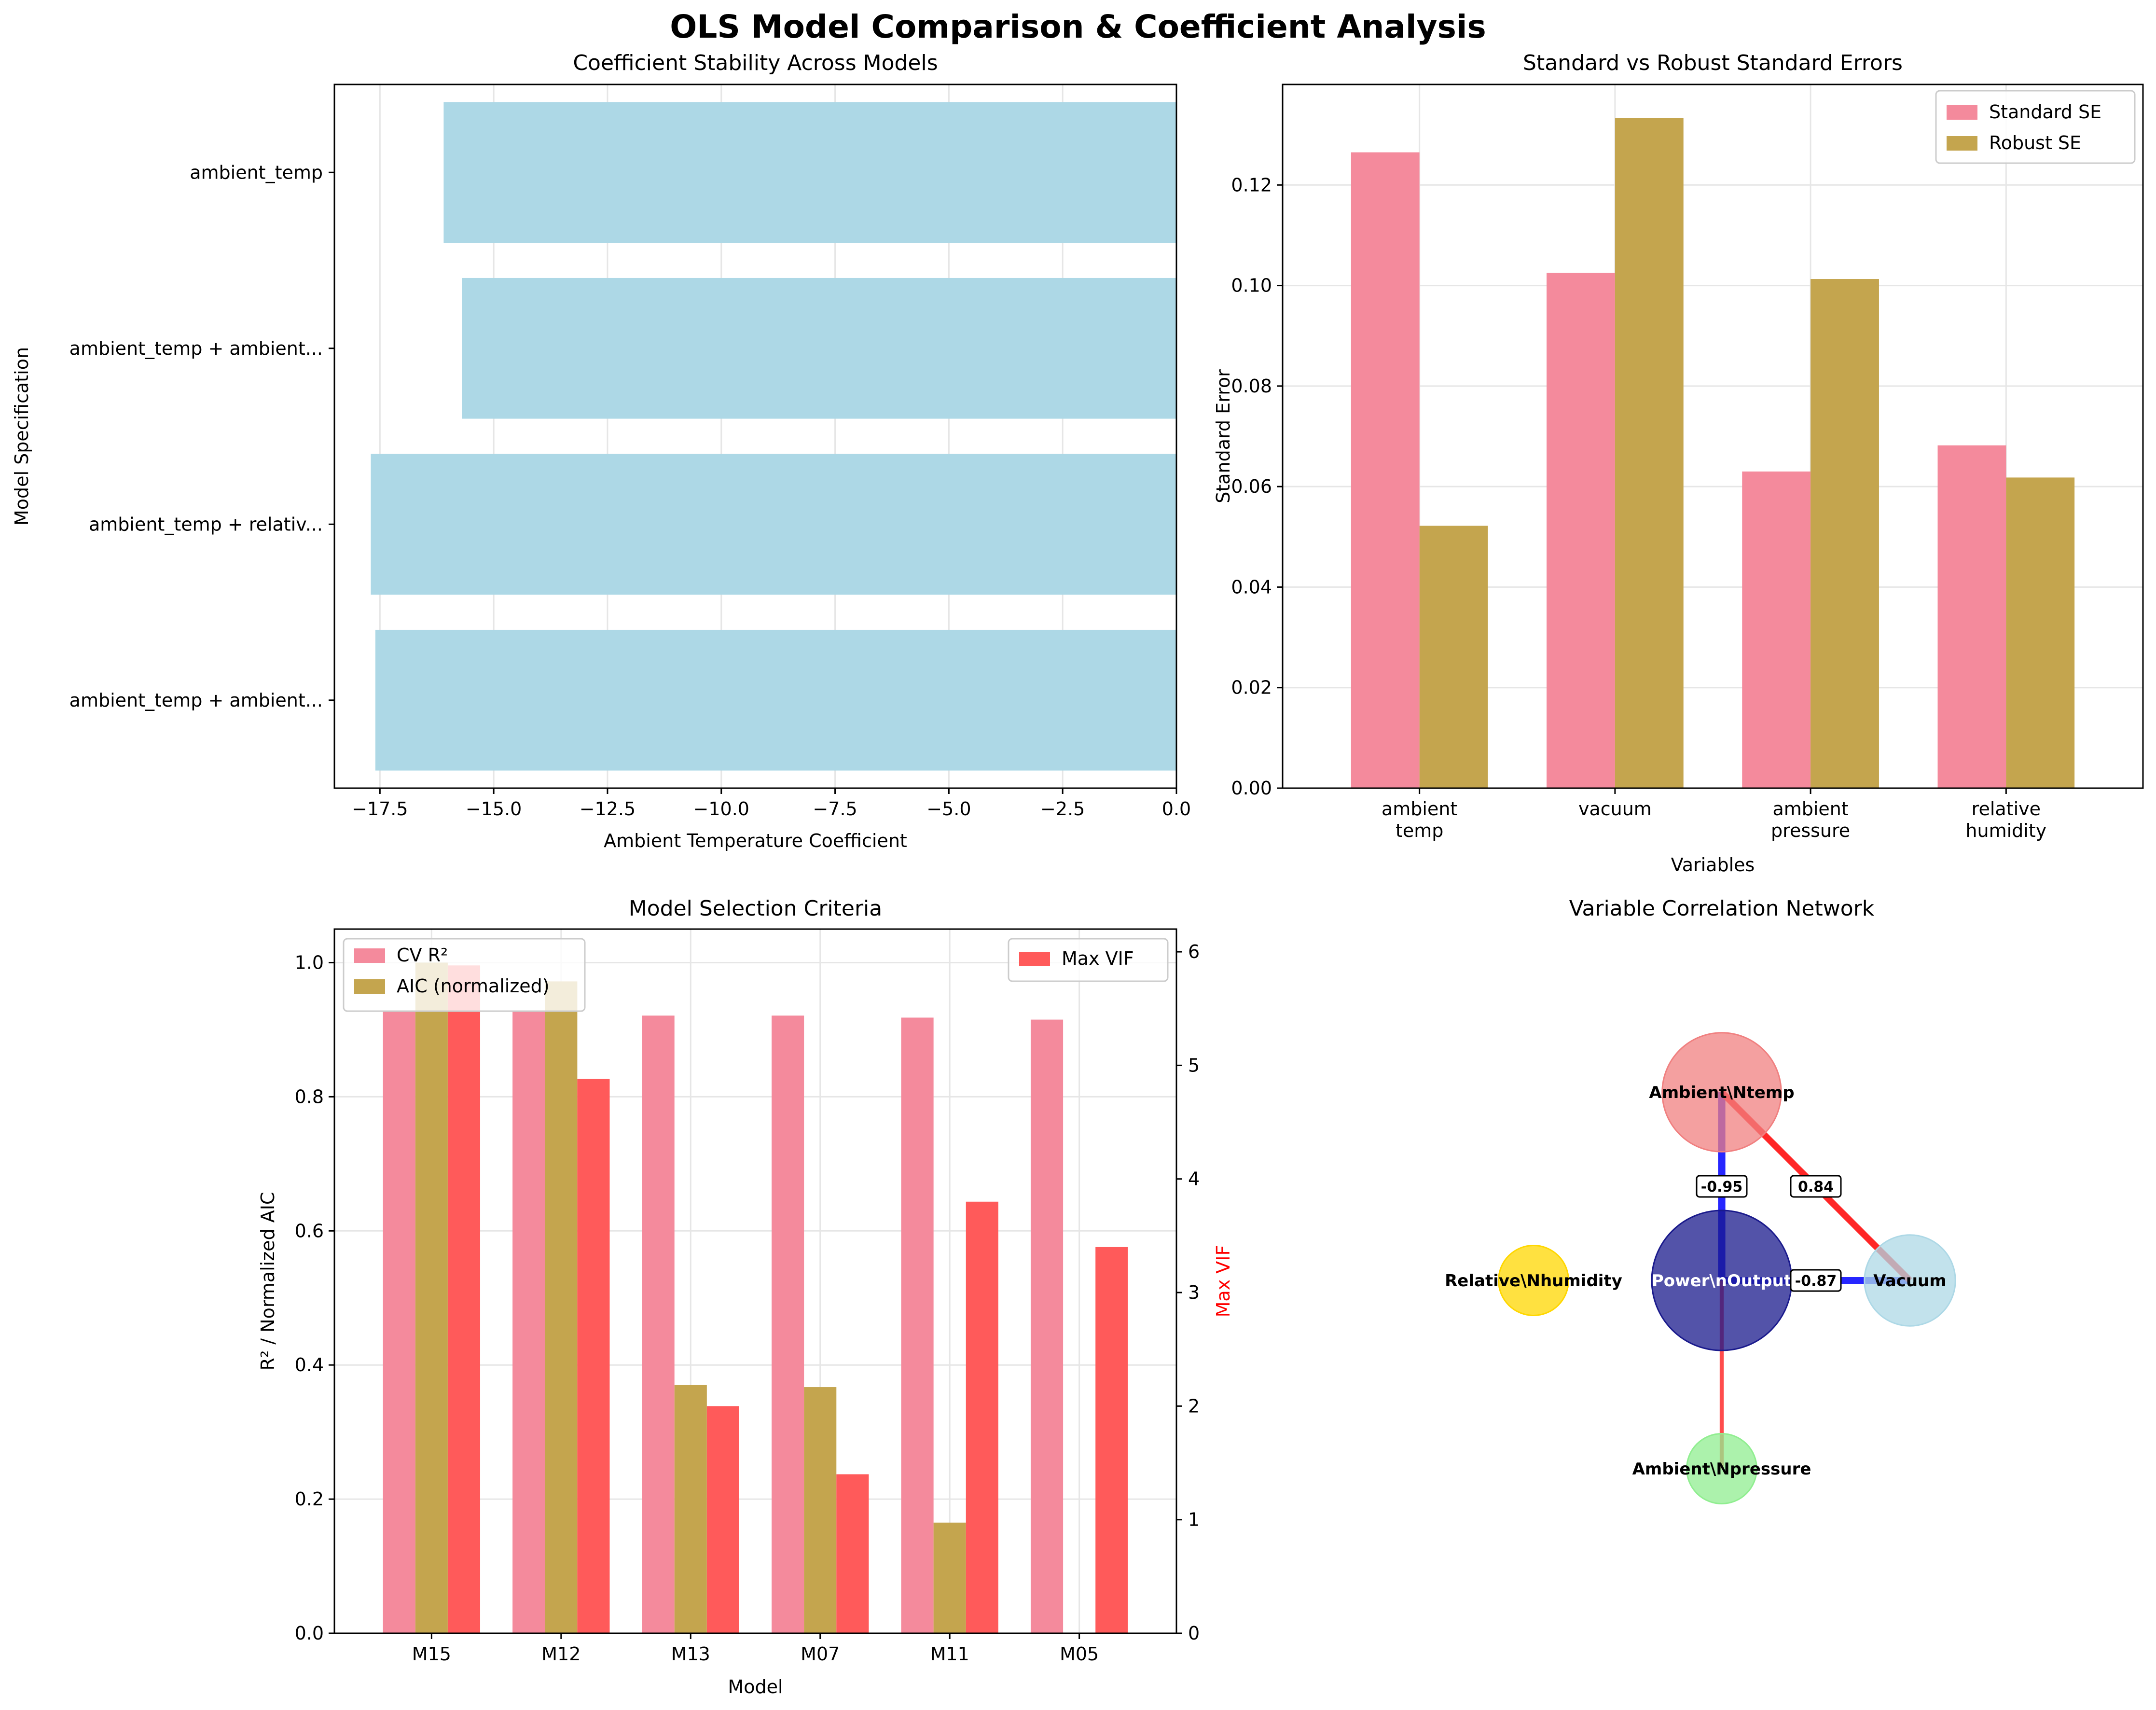 The width and height of the screenshot is (2156, 1710). Describe the element at coordinates (949, 1654) in the screenshot. I see `x-tick-label: M11` at that location.